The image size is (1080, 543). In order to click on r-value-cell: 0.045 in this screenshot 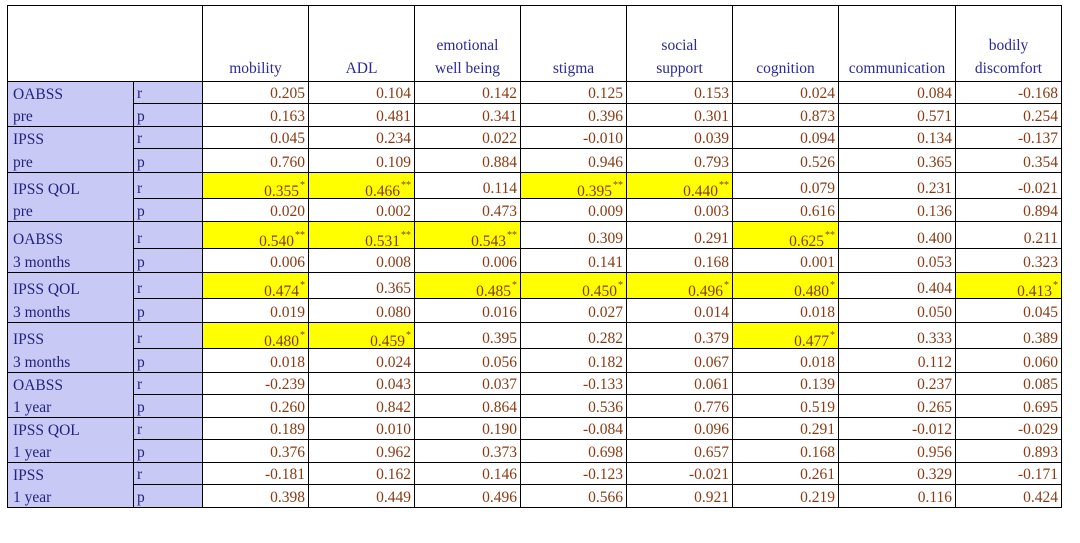, I will do `click(255, 137)`.